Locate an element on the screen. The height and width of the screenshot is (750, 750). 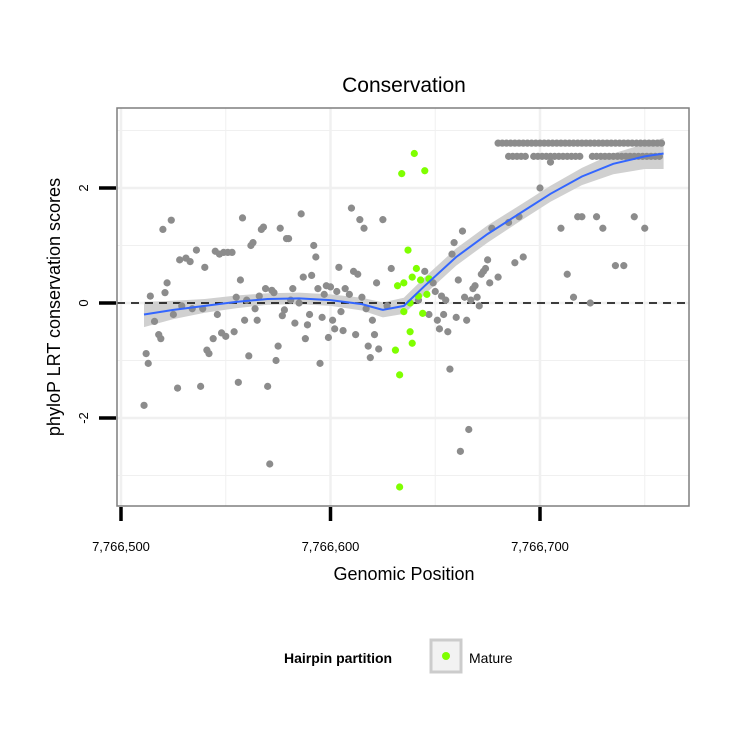
legend-label-mature: Mature is located at coordinates (491, 658).